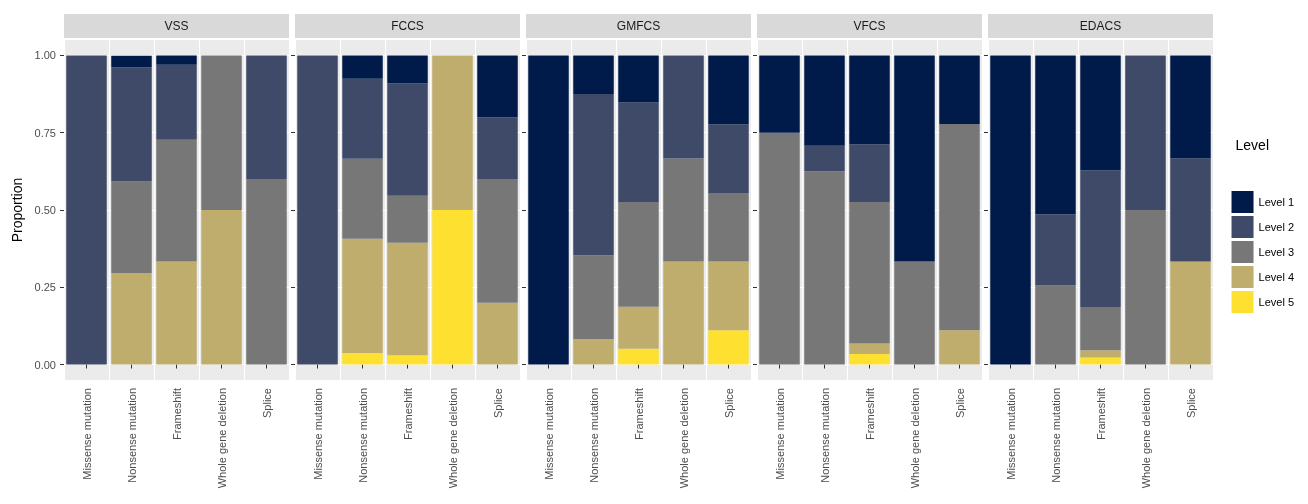  Describe the element at coordinates (1276, 227) in the screenshot. I see `legend-label: Level 2` at that location.